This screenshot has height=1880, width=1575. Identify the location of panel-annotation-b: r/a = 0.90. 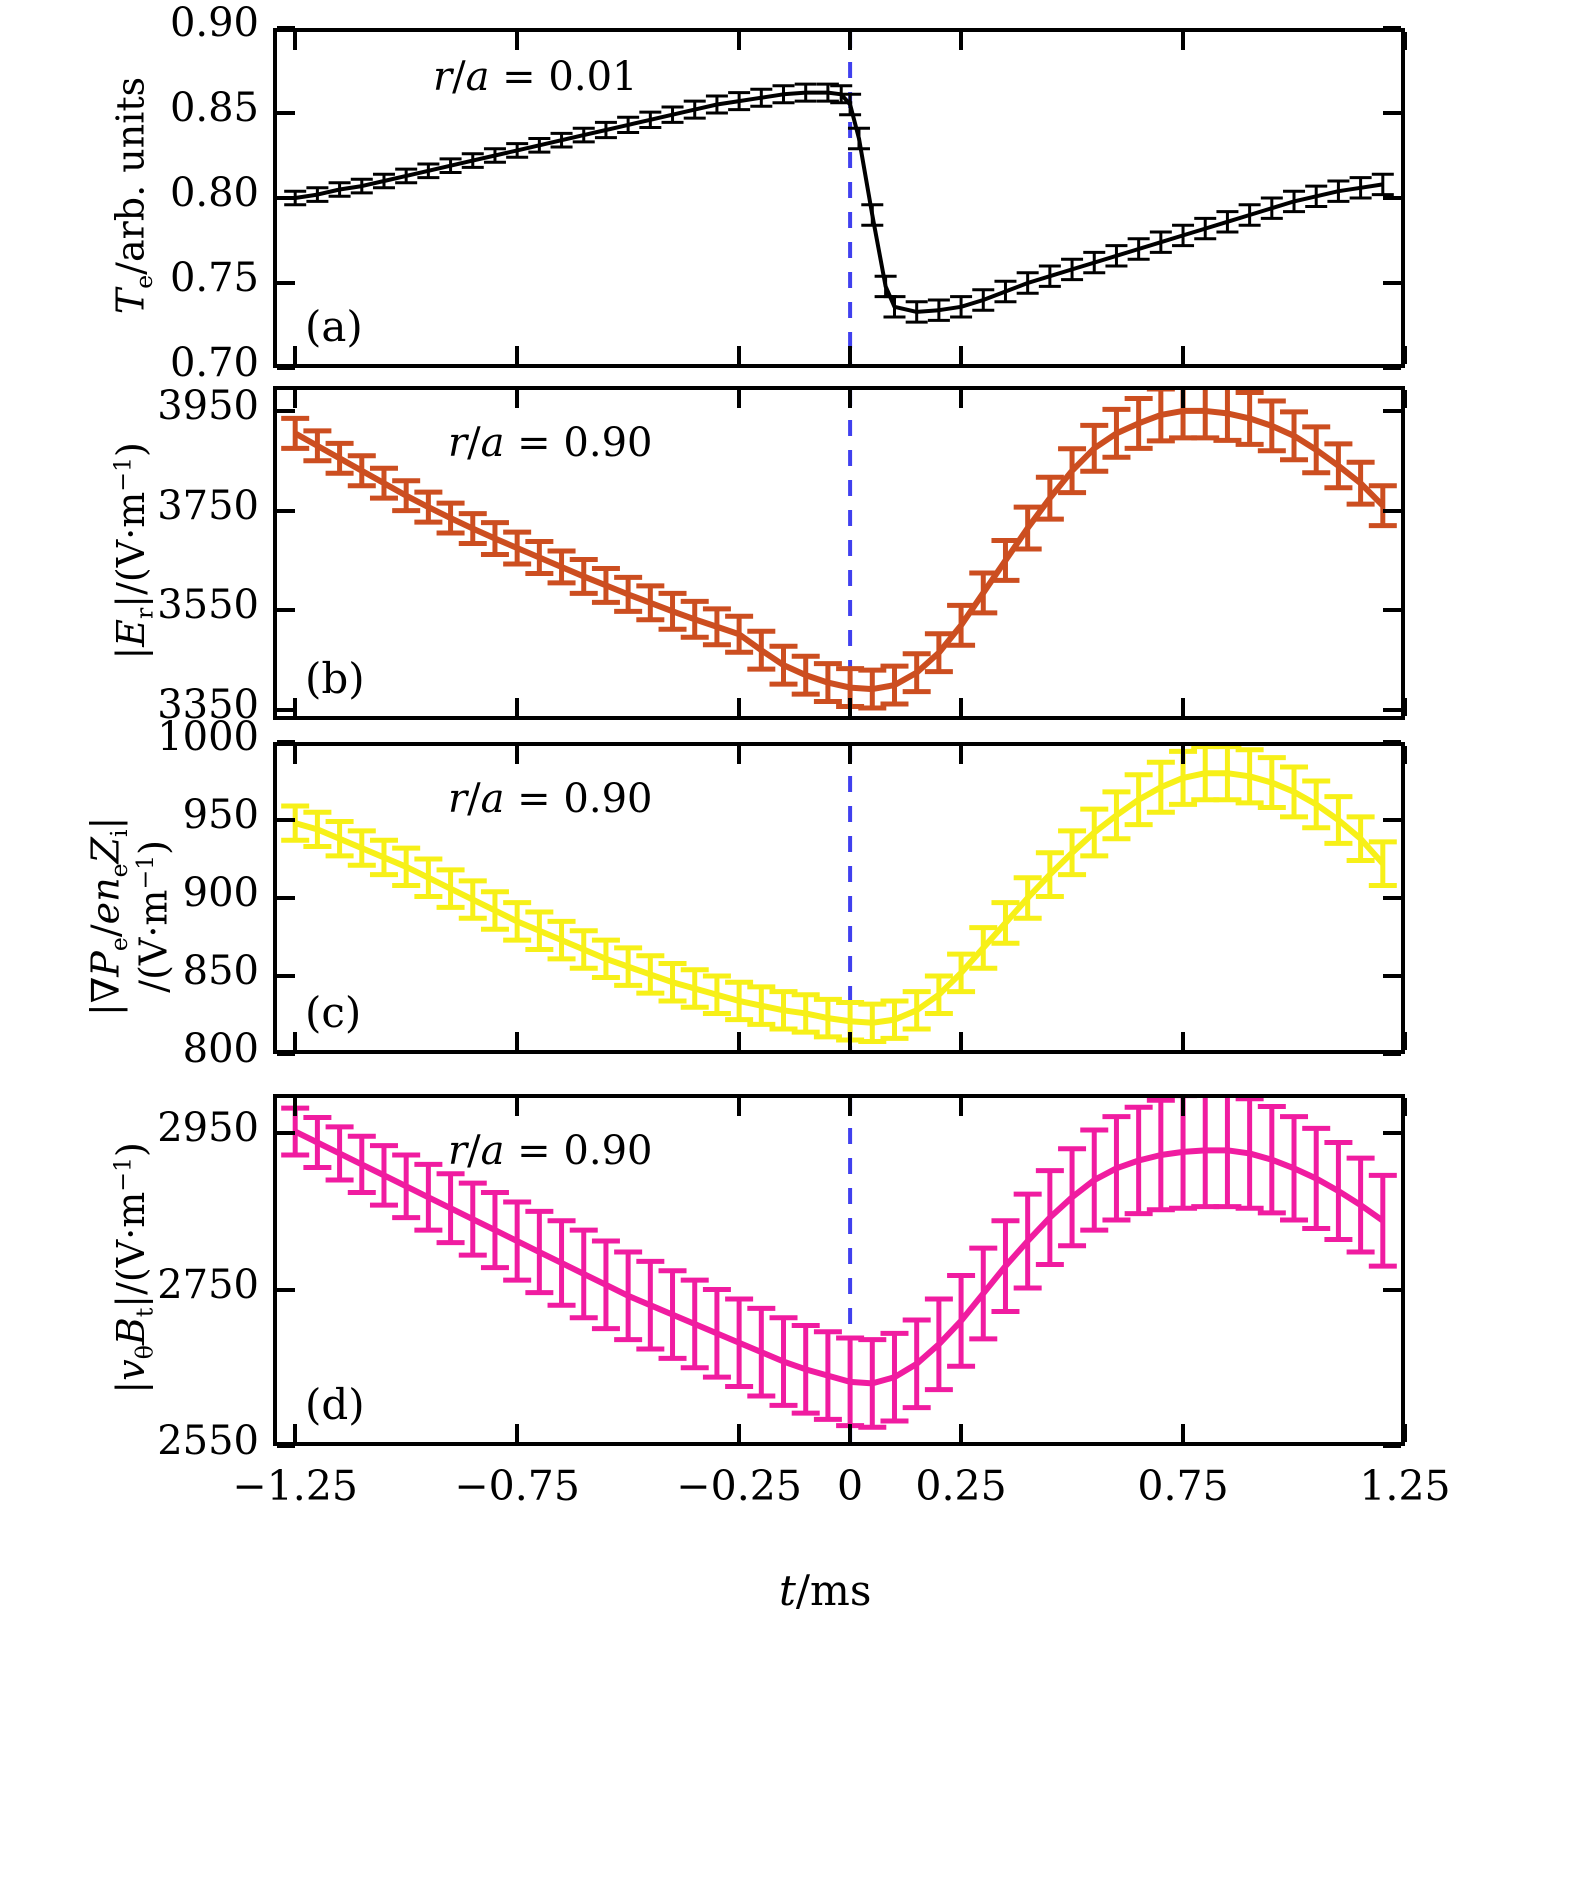
(550, 443).